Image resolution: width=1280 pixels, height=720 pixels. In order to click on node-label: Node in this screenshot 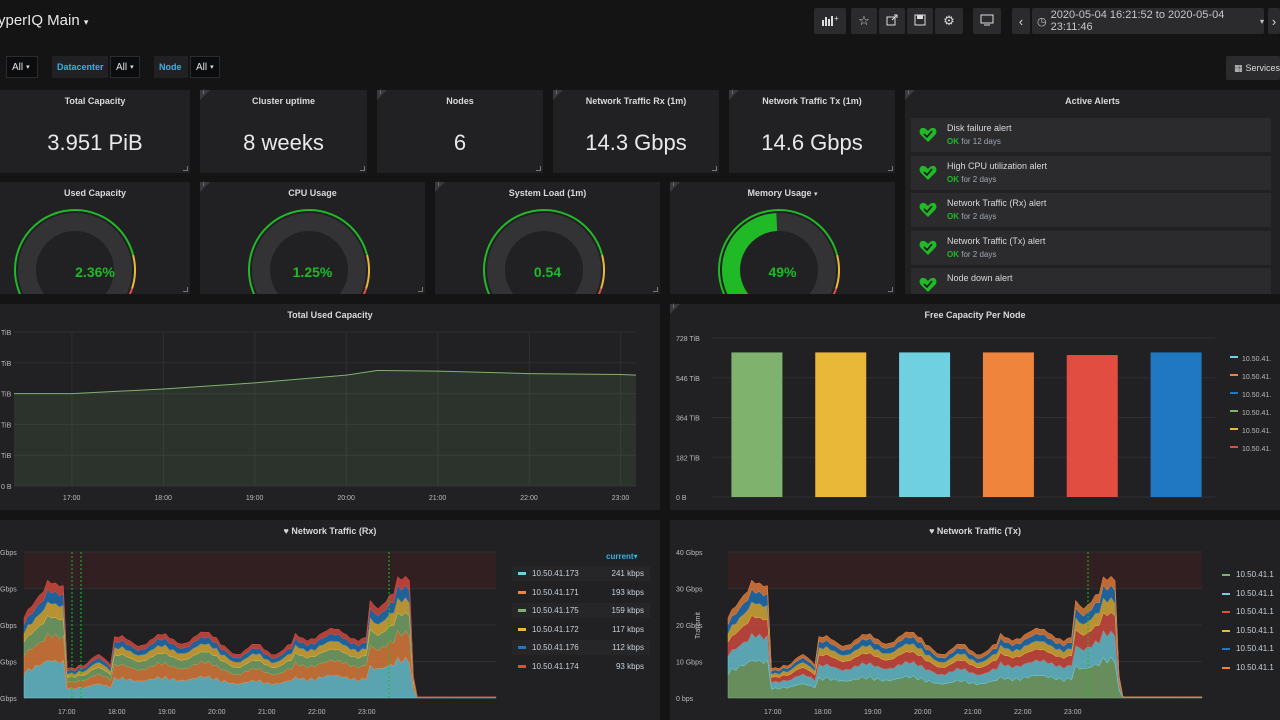, I will do `click(171, 67)`.